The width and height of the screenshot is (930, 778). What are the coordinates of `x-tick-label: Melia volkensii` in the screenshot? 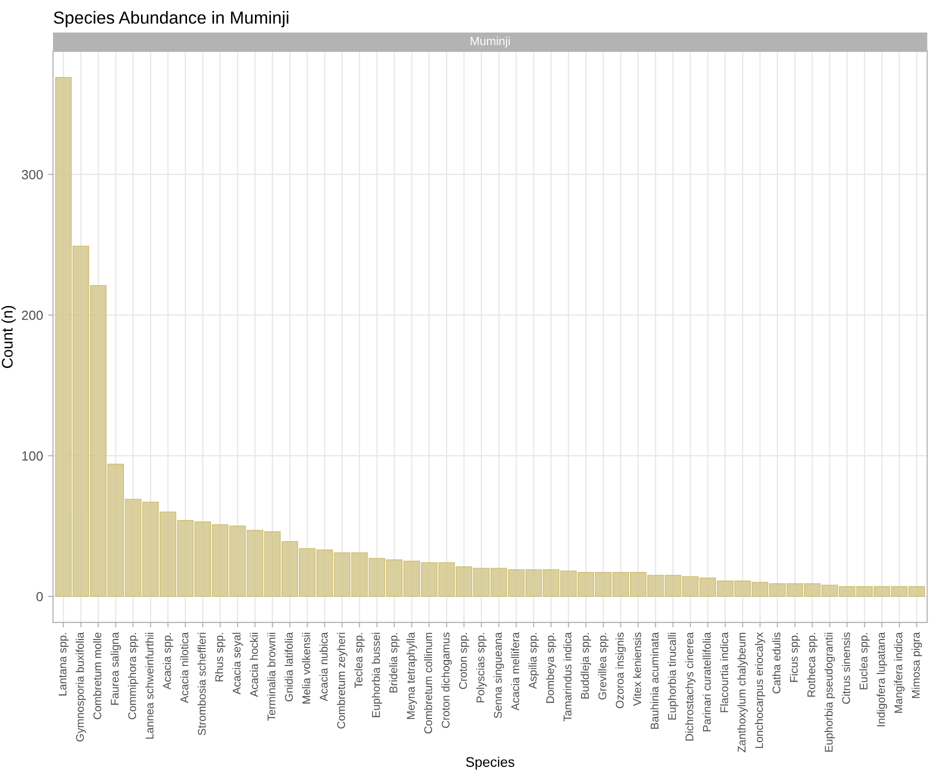 It's located at (306, 668).